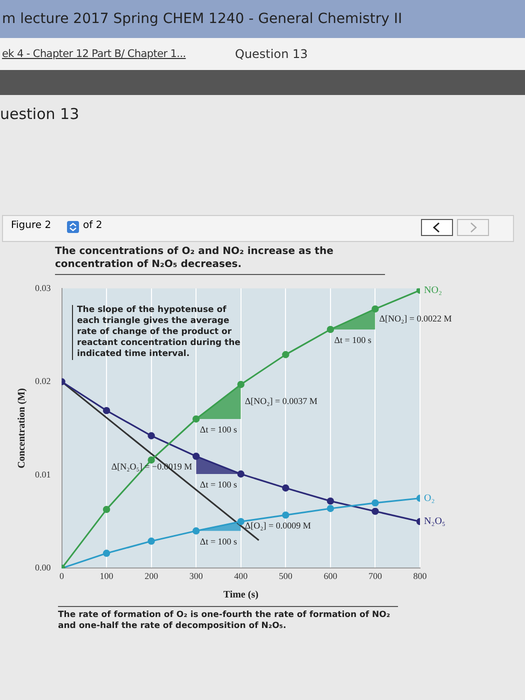 The image size is (525, 700). What do you see at coordinates (262, 19) in the screenshot?
I see `text: m lecture 2017 Spring CHEM 1240 - General Chemistry II` at bounding box center [262, 19].